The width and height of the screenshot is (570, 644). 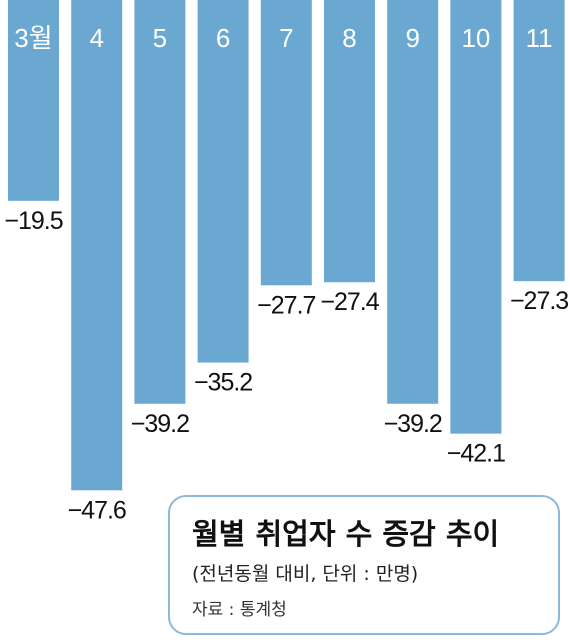 What do you see at coordinates (412, 38) in the screenshot?
I see `category-label-7: 9` at bounding box center [412, 38].